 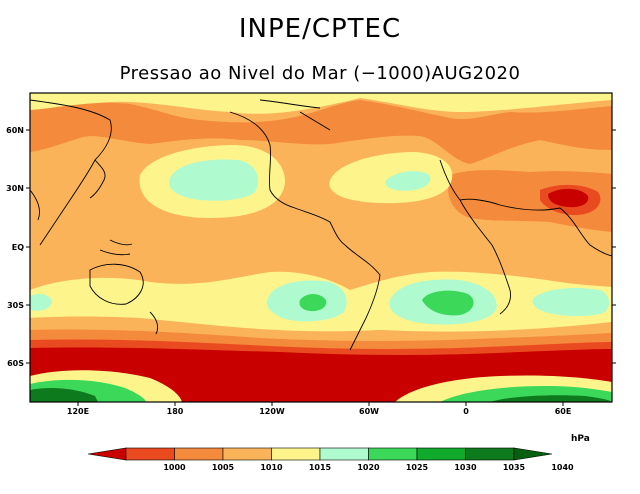 What do you see at coordinates (568, 198) in the screenshot?
I see `field-asia-low-core` at bounding box center [568, 198].